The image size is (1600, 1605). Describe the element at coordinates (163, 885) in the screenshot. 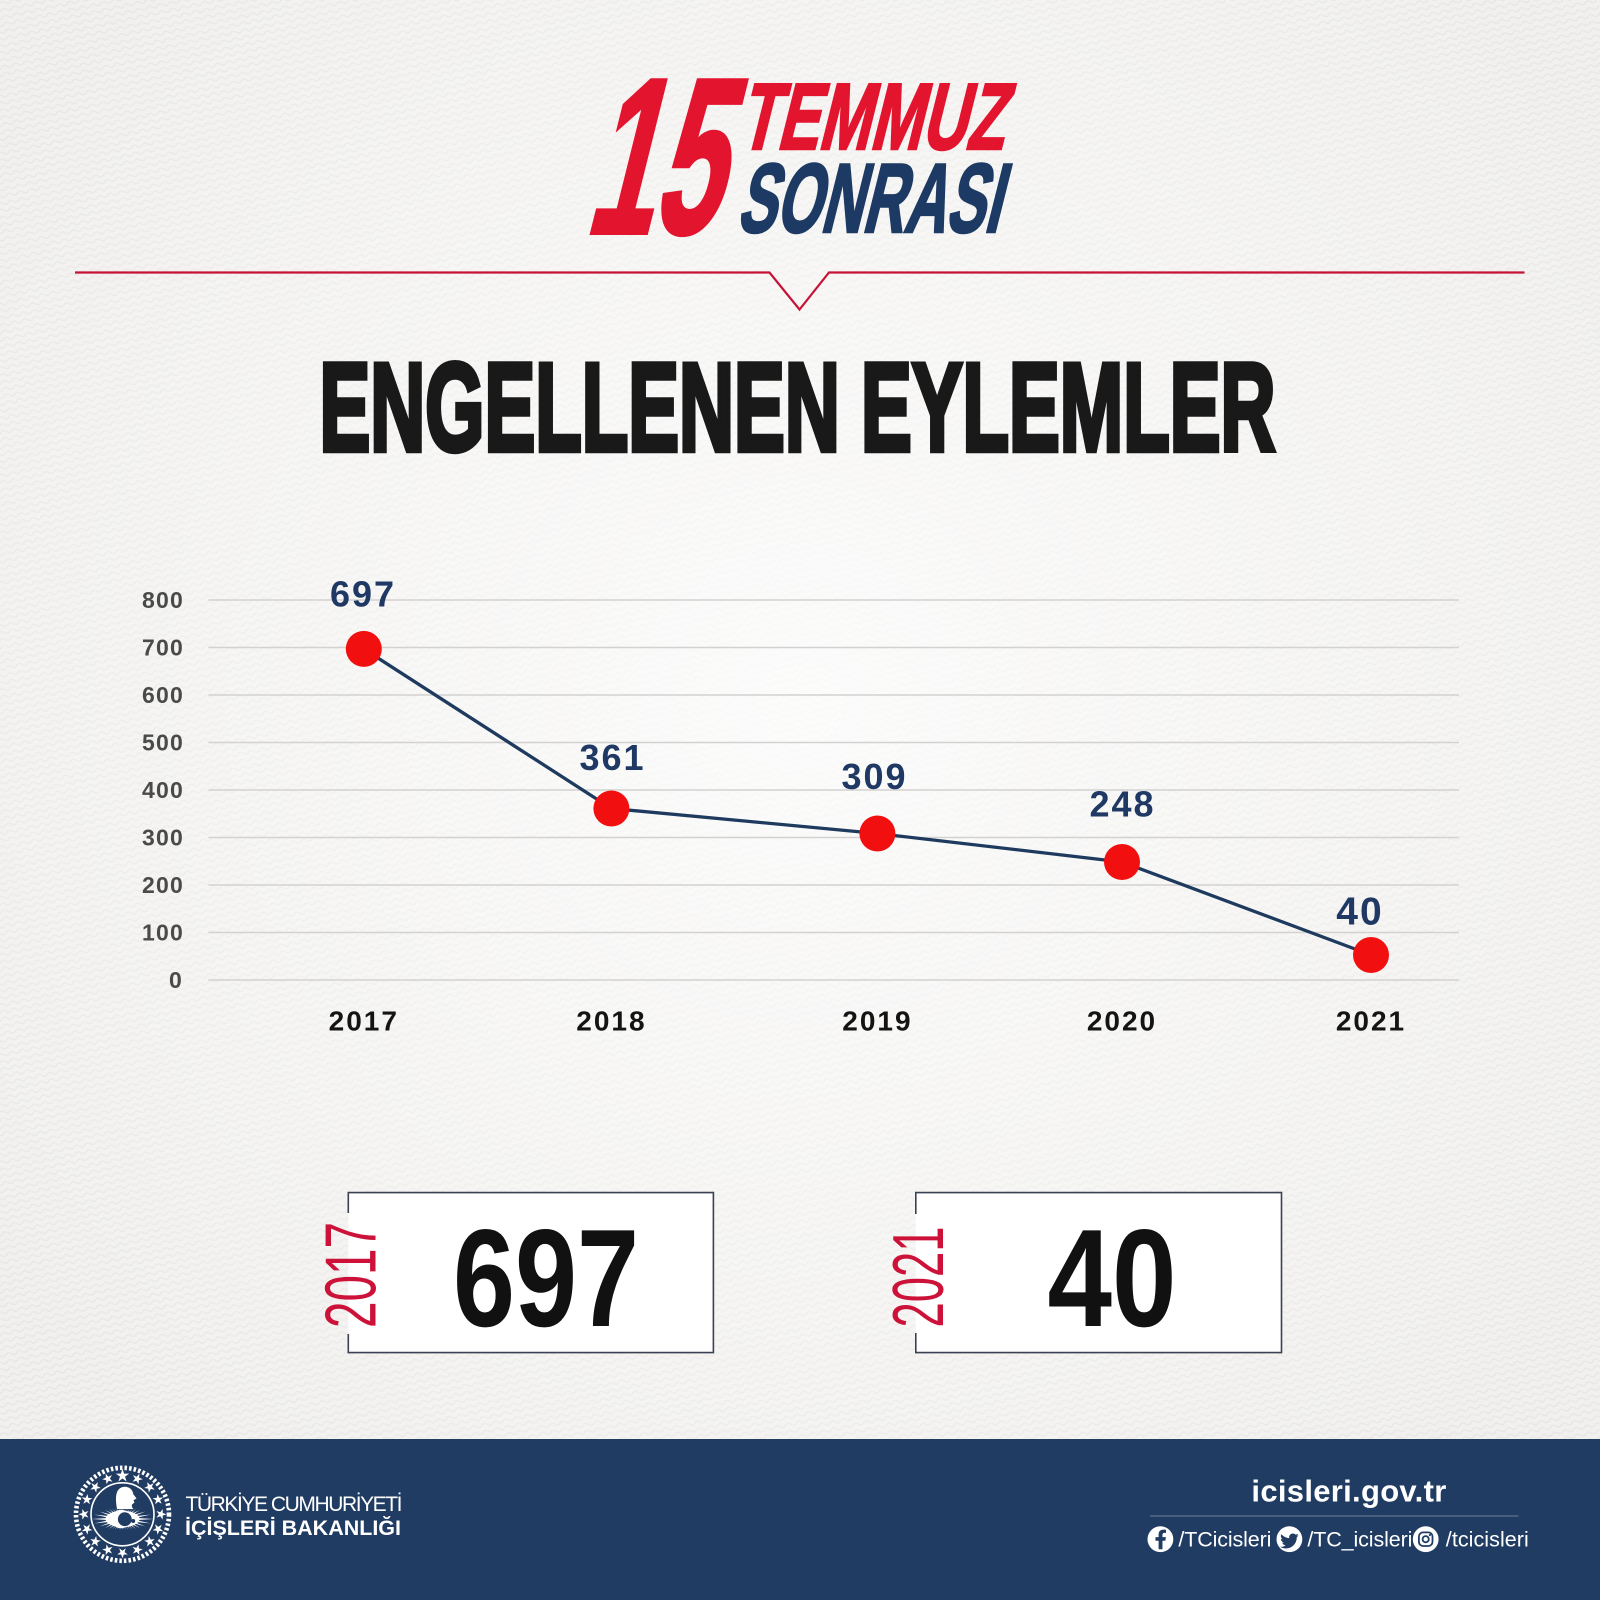

I see `svg-text: 200` at that location.